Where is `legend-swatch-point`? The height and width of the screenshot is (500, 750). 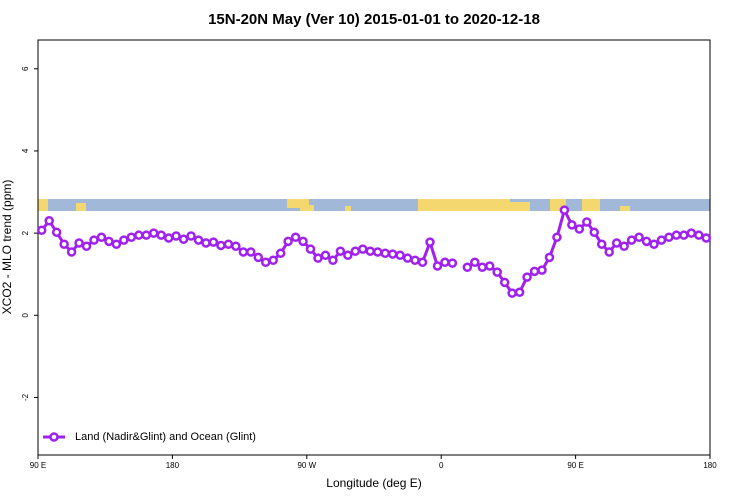
legend-swatch-point is located at coordinates (54, 437).